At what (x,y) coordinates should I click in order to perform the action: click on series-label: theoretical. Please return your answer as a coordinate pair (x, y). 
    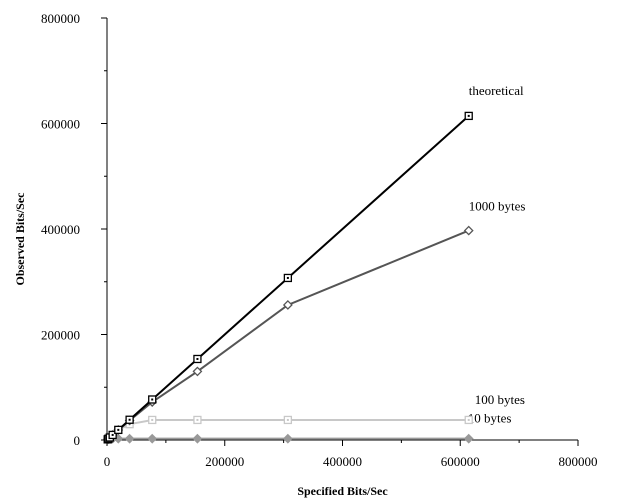
    Looking at the image, I should click on (496, 90).